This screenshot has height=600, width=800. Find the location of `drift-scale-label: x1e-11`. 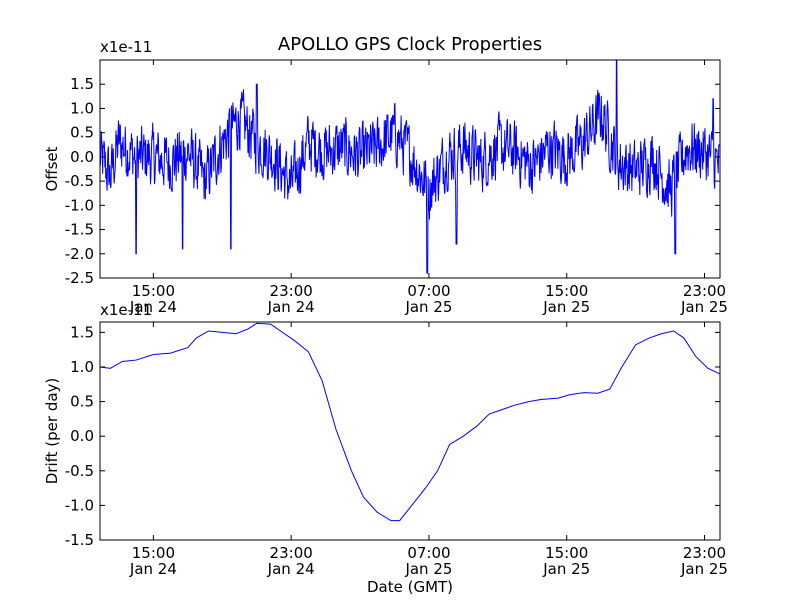

drift-scale-label: x1e-11 is located at coordinates (126, 310).